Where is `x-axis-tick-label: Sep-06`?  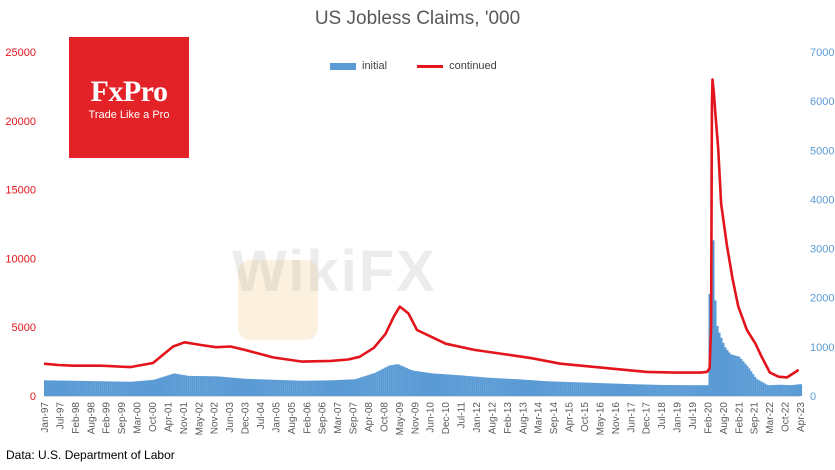 x-axis-tick-label: Sep-06 is located at coordinates (323, 418).